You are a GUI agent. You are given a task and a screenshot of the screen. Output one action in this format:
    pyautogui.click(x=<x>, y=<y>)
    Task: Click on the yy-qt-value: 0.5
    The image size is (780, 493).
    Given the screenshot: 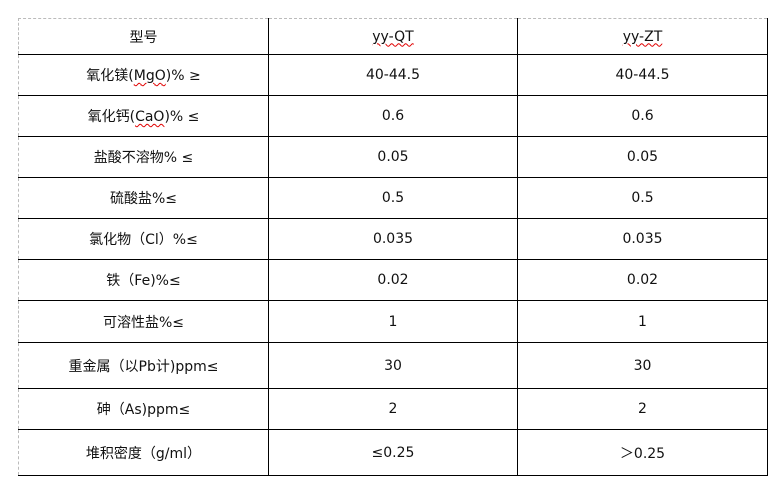 What is the action you would take?
    pyautogui.click(x=393, y=198)
    